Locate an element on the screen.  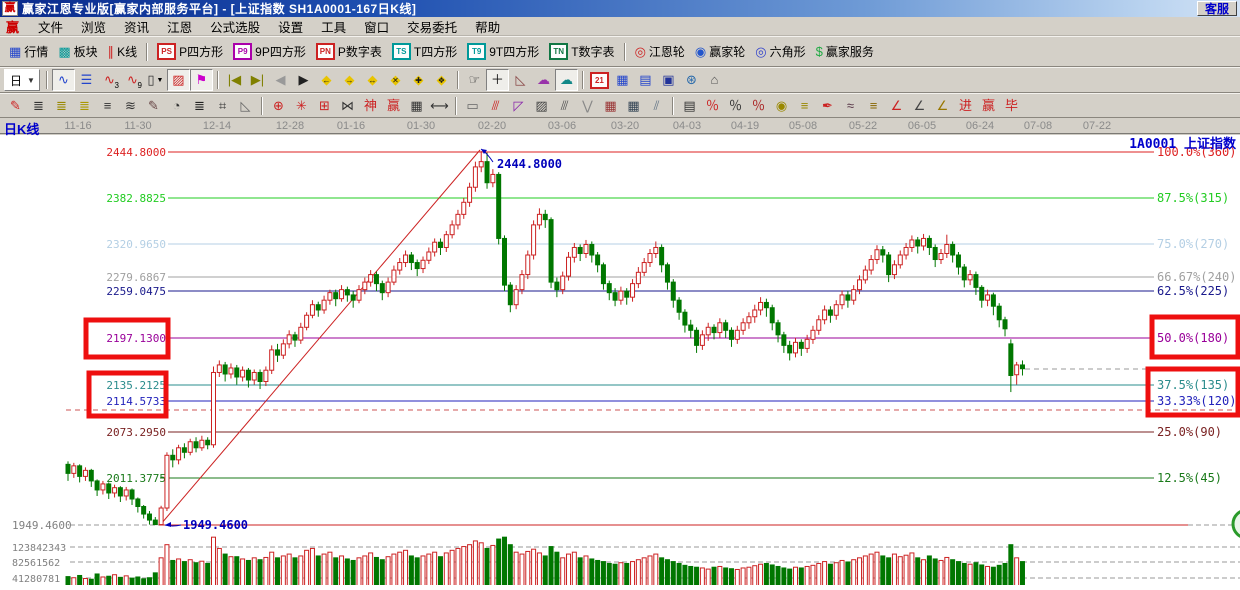
n2-grid-tool: ⌗ is located at coordinates (222, 106).